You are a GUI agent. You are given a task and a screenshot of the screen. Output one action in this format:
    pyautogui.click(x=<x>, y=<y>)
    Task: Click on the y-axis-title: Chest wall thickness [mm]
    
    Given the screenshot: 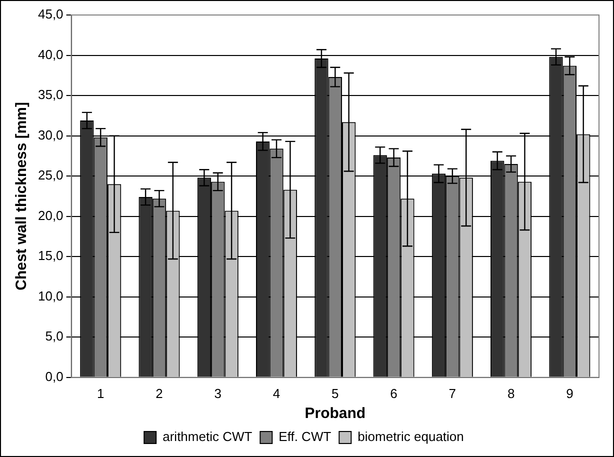 What is the action you would take?
    pyautogui.click(x=21, y=196)
    